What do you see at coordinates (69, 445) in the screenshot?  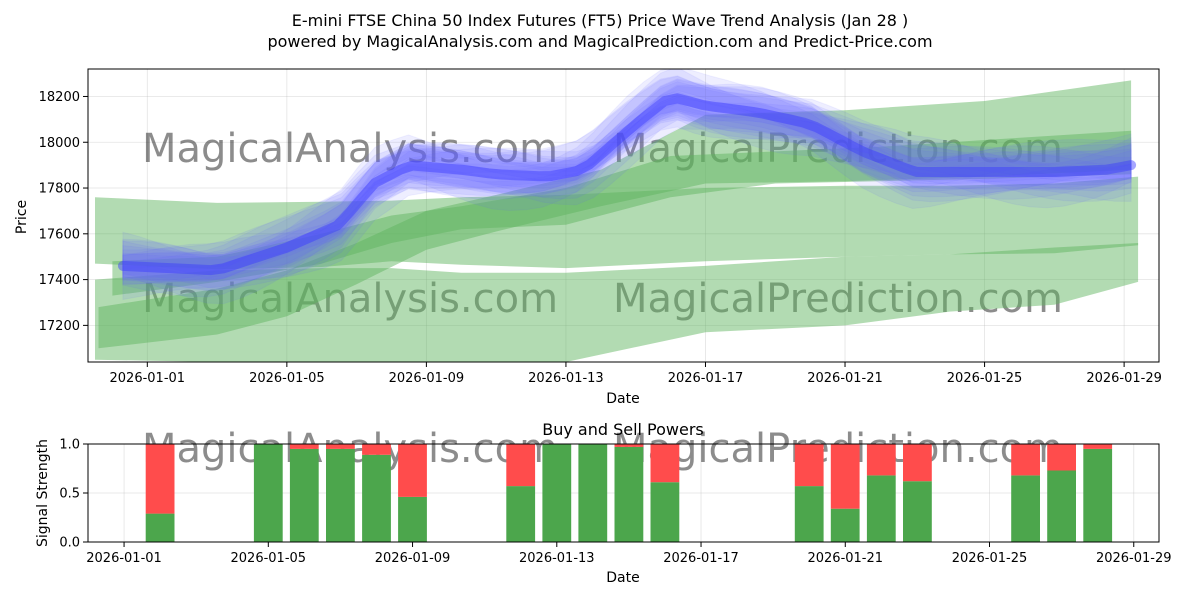 I see `power-y-tick-label: 1.0` at bounding box center [69, 445].